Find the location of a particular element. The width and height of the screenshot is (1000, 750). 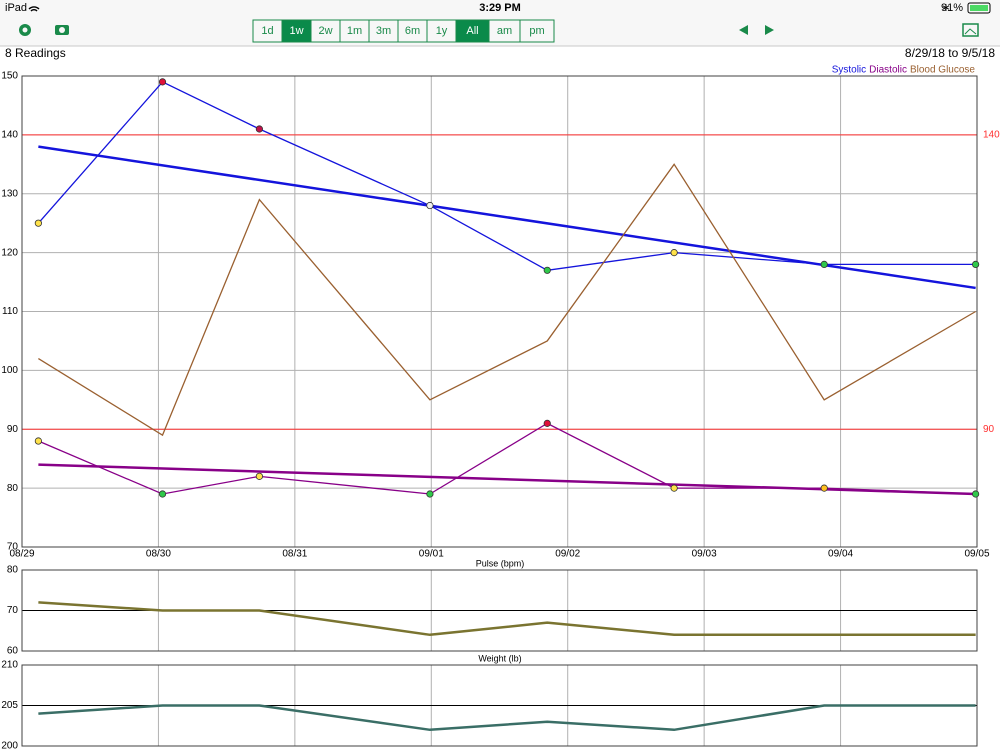

y-tick-label: 90 is located at coordinates (13, 429).